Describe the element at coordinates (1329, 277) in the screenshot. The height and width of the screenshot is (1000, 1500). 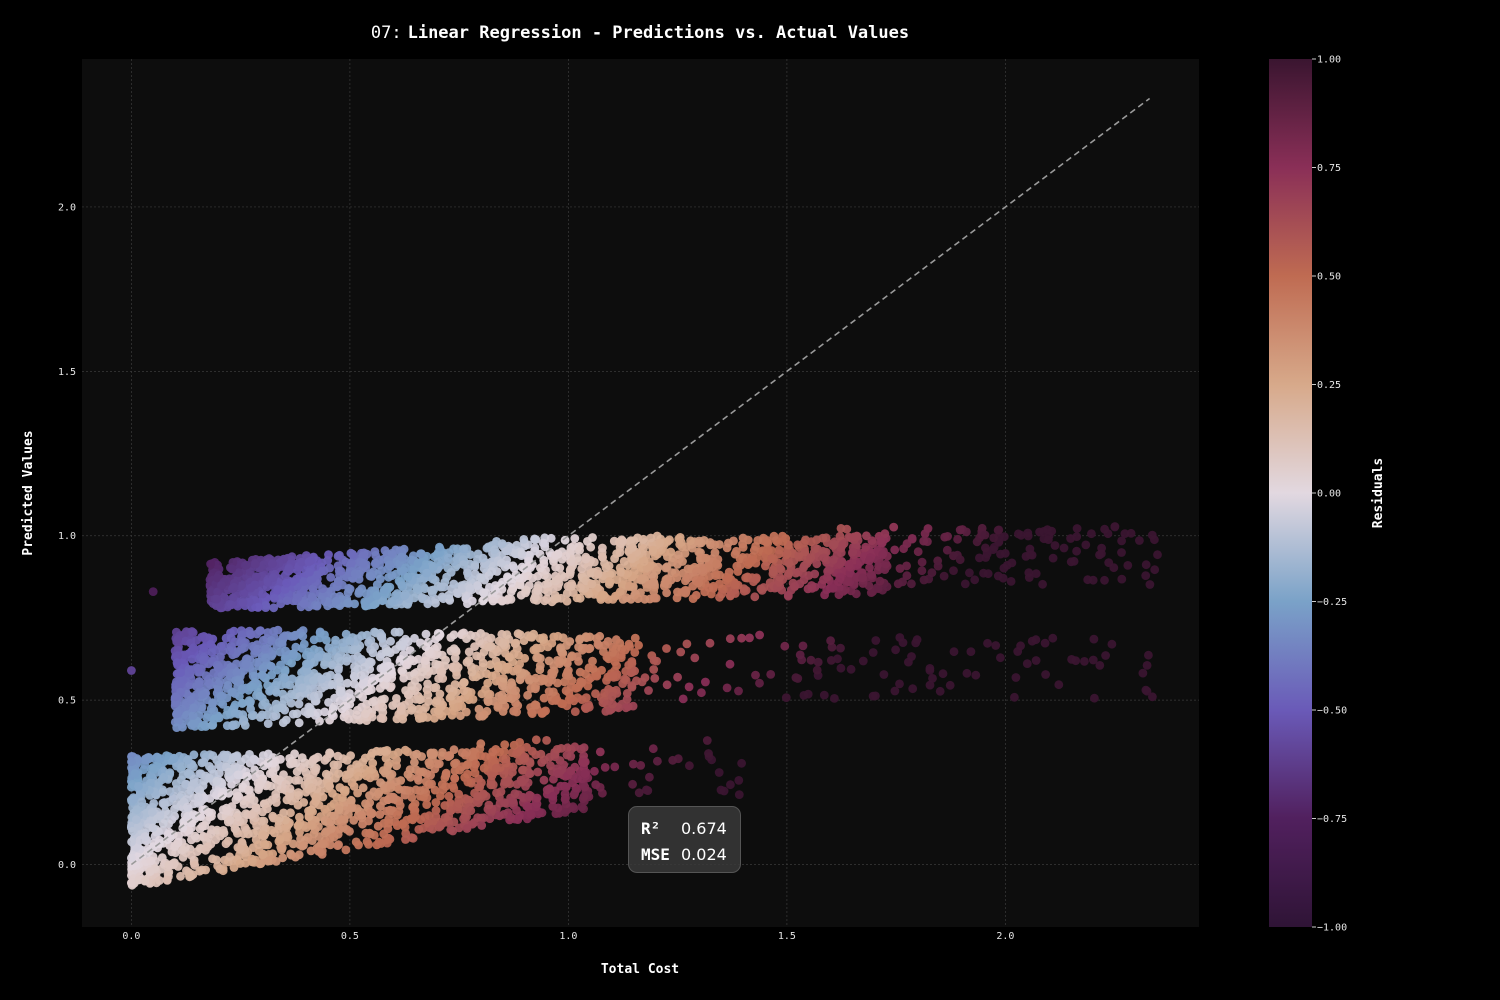
I see `colorbar-tick-label: 0.50` at that location.